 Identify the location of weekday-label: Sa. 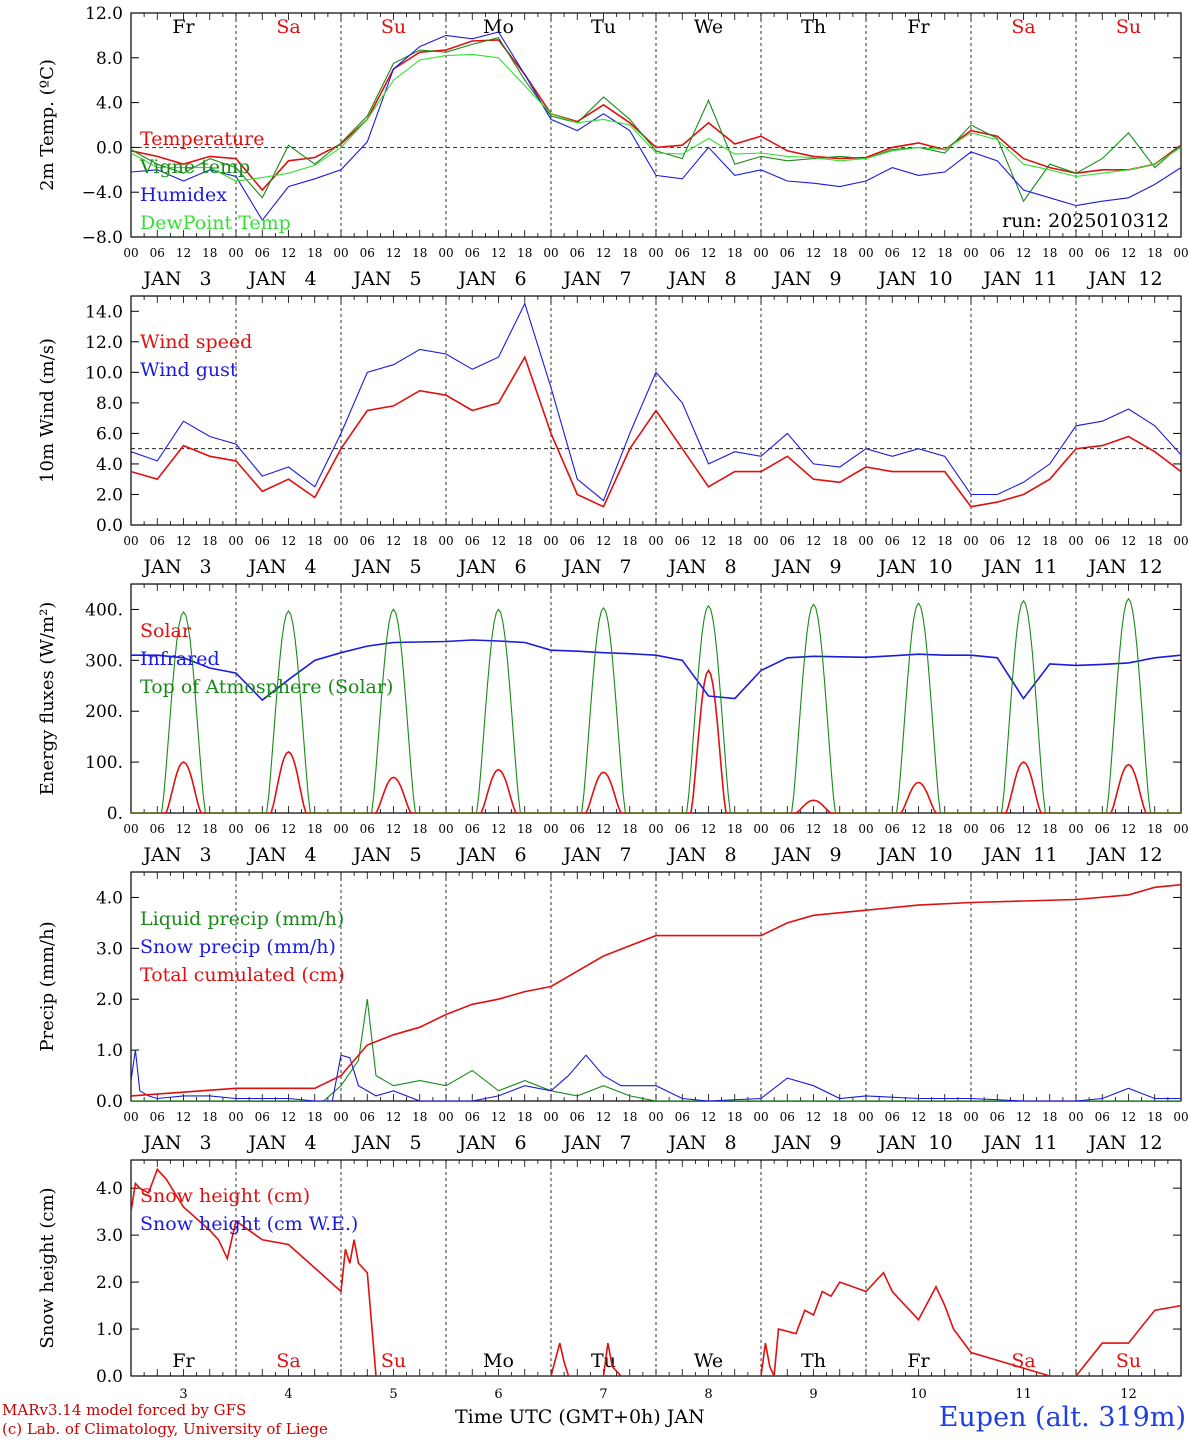
(1023, 27).